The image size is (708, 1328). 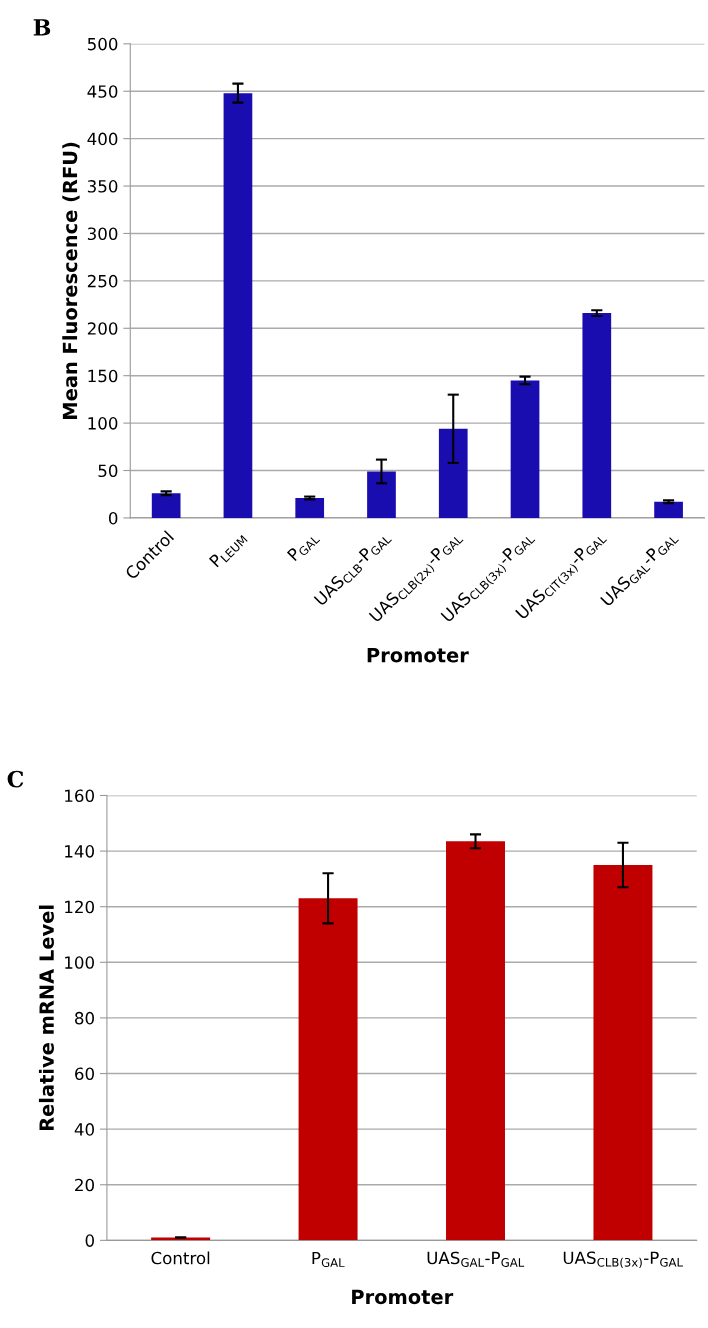 I want to click on y-tick-label: 140, so click(x=79, y=851).